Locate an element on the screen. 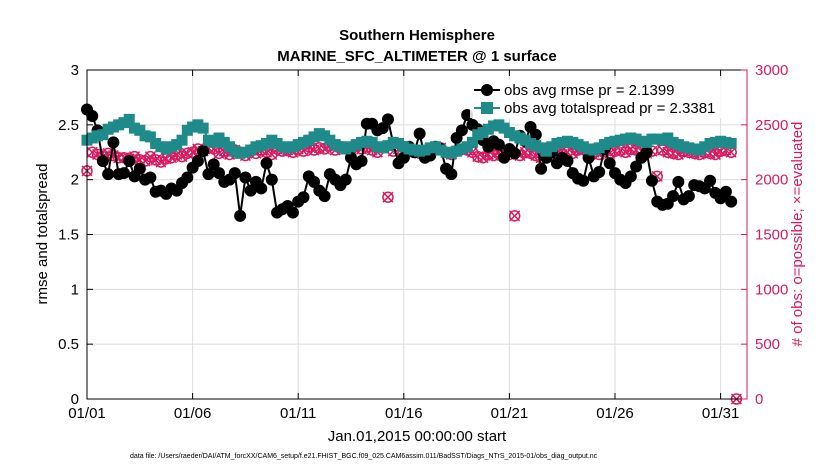 The image size is (830, 470). right-axis-ticks: 0 500 1000 1500 2000 2500 3000 is located at coordinates (764, 235).